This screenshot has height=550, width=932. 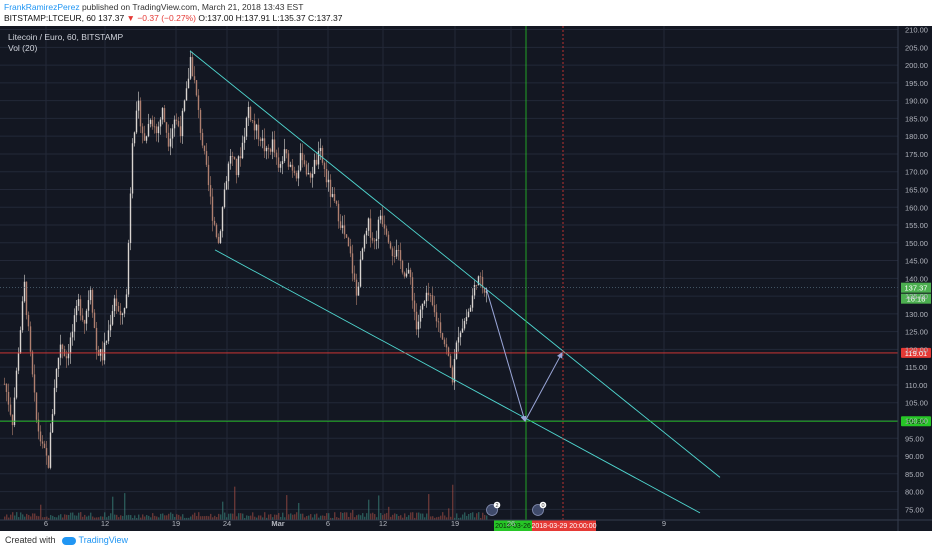 I want to click on event-marker: 0, so click(x=539, y=508).